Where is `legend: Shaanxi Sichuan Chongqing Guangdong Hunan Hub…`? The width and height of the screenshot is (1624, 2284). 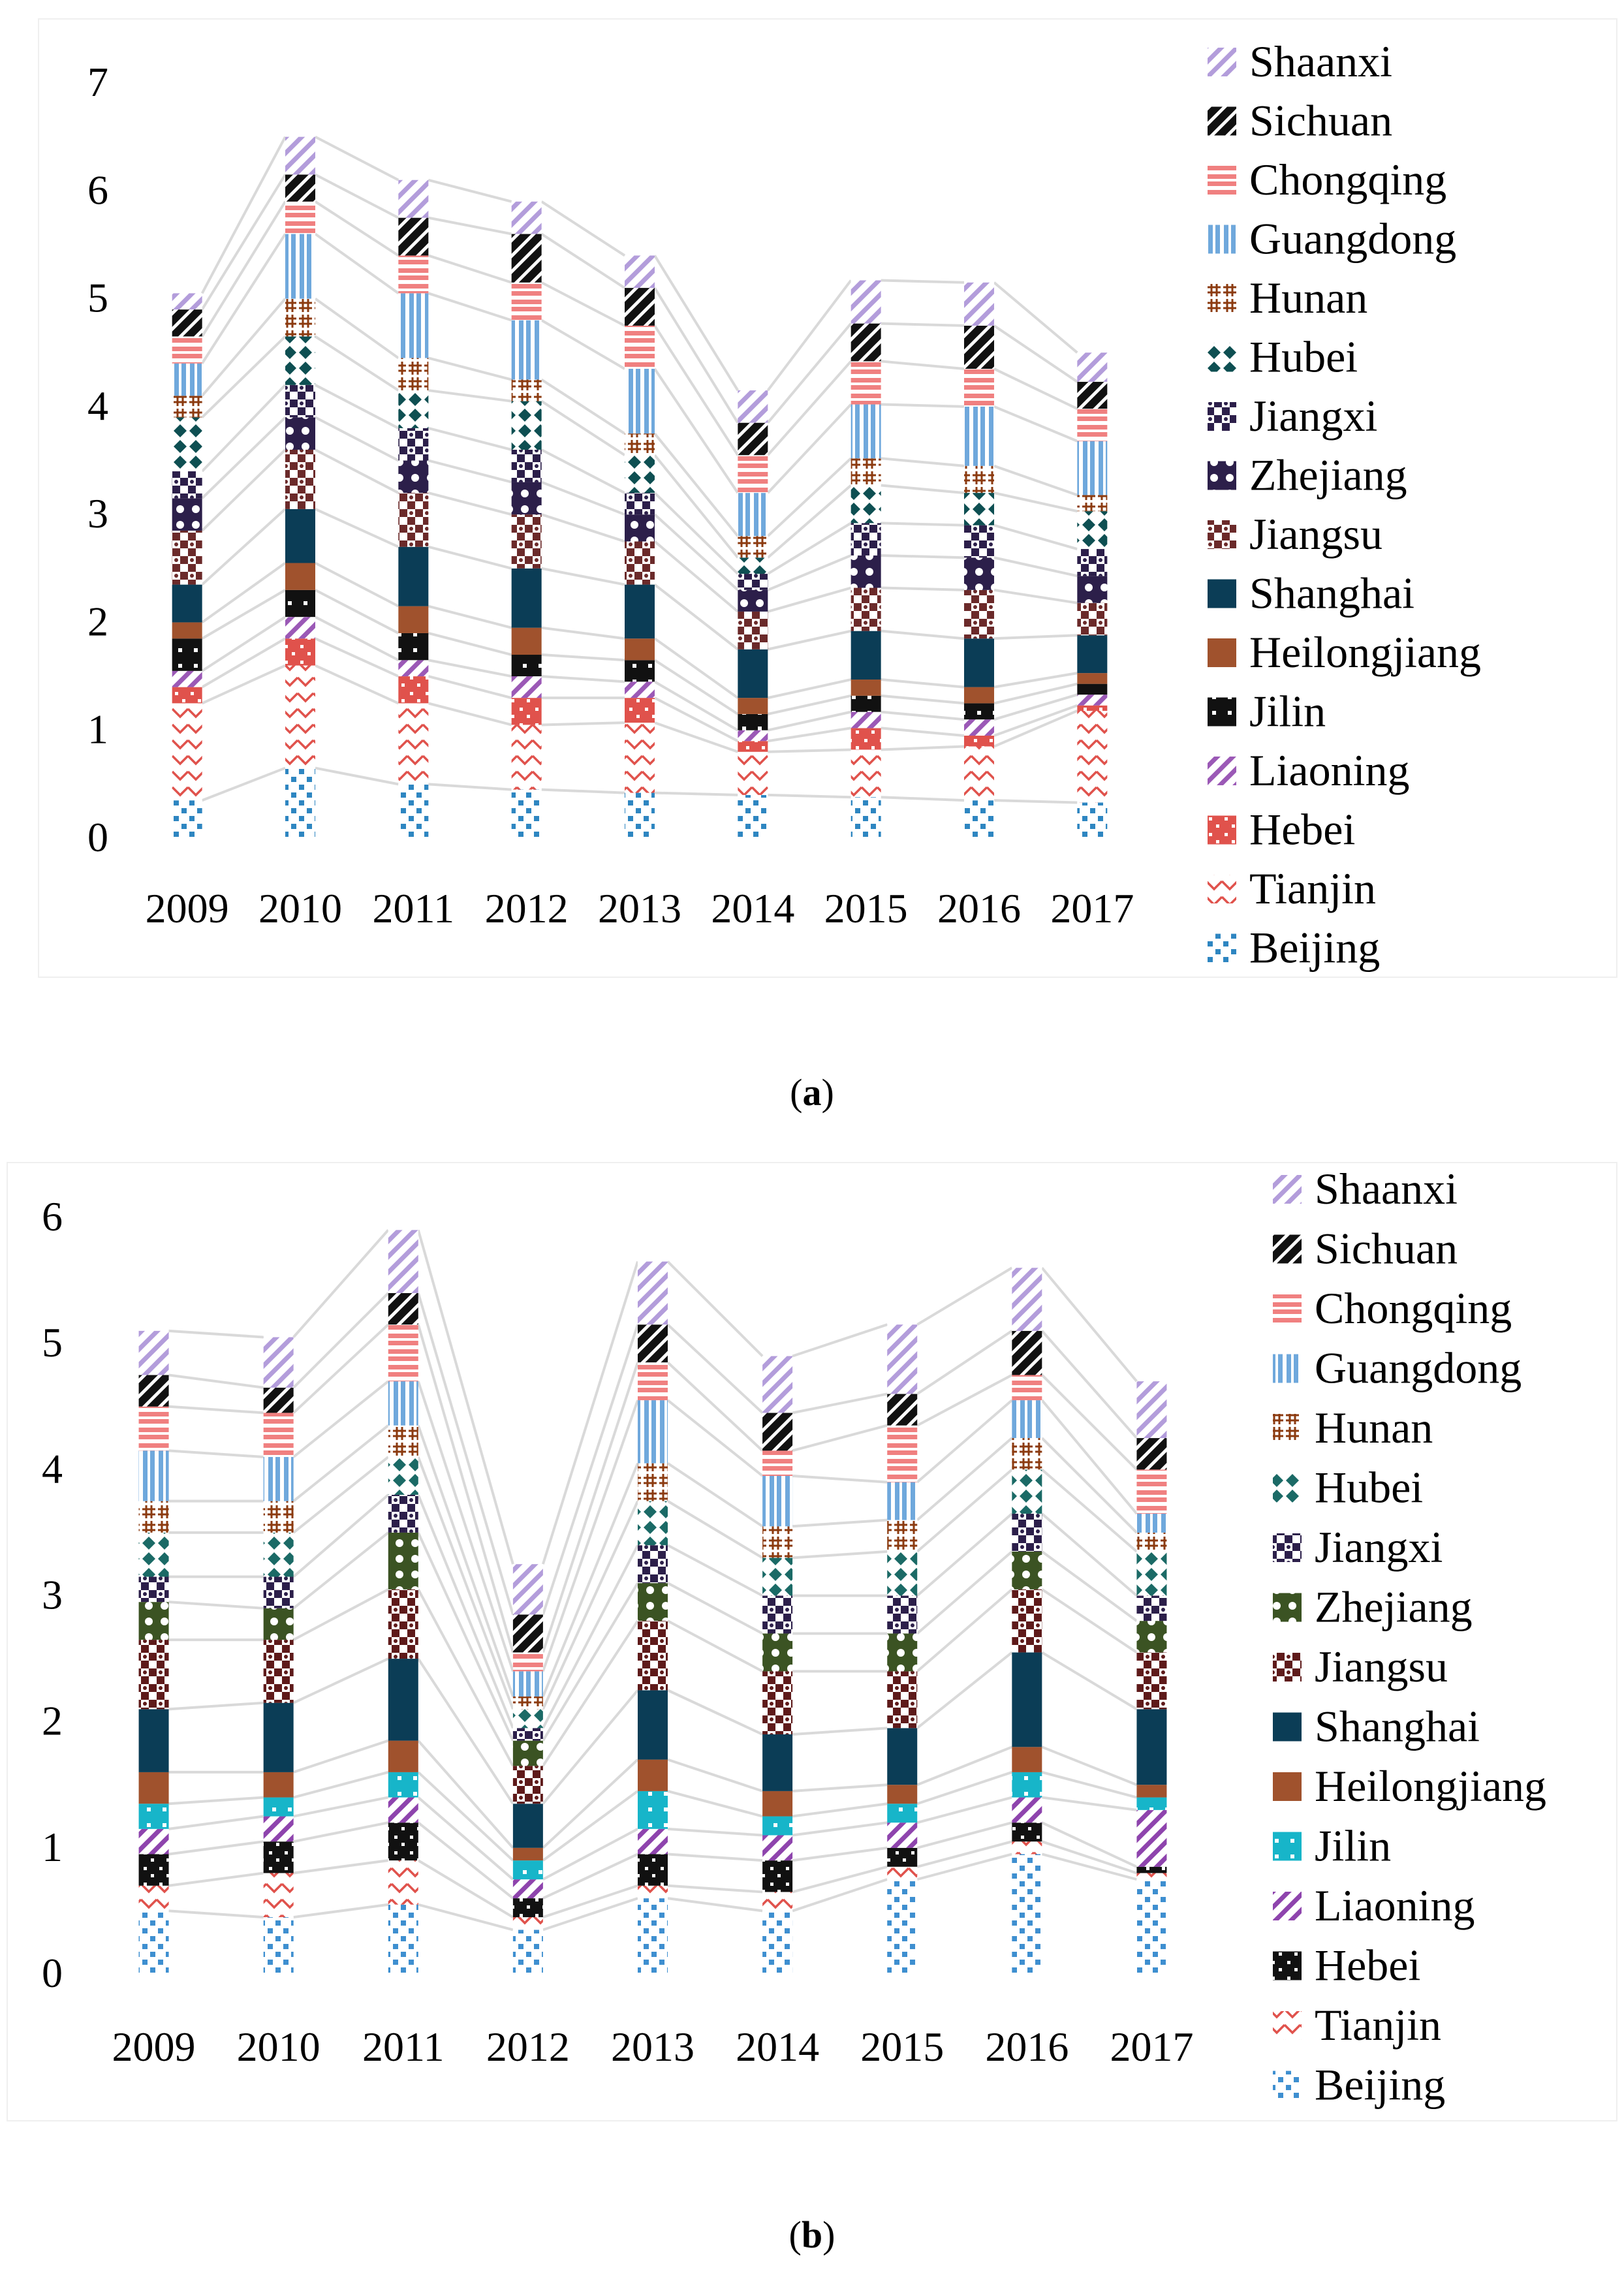 legend: Shaanxi Sichuan Chongqing Guangdong Hunan Hub… is located at coordinates (1410, 1637).